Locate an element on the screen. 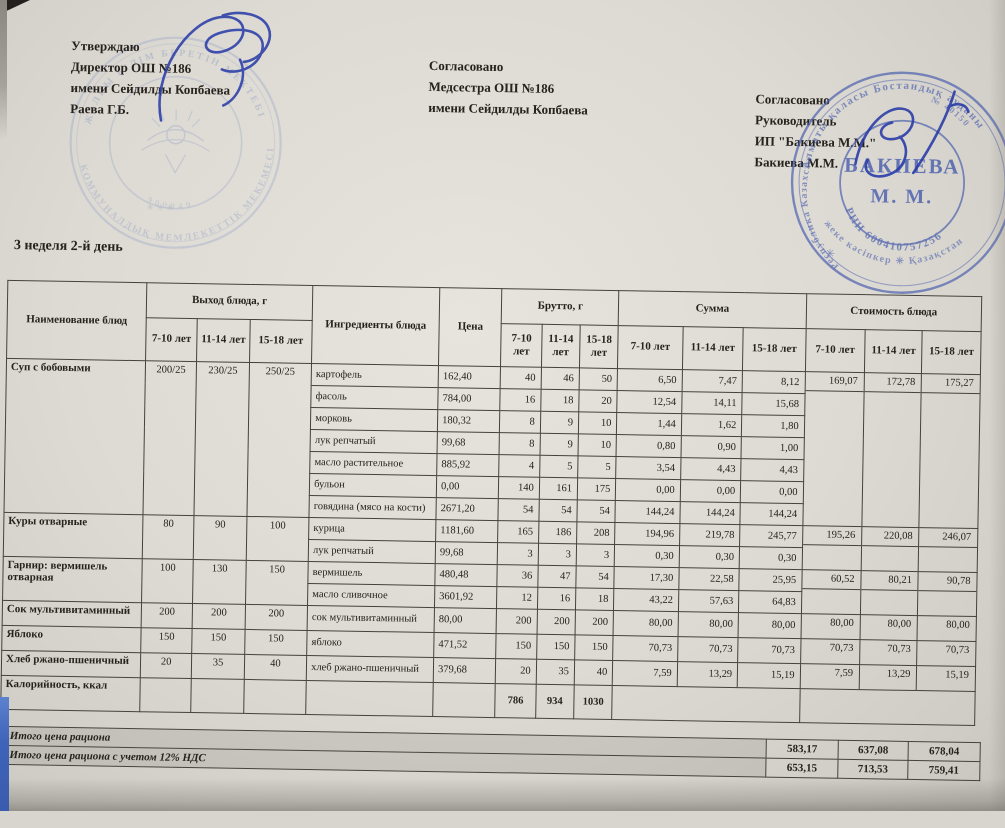 This screenshot has width=1005, height=828. sum-value-cell: 12,54 is located at coordinates (649, 402).